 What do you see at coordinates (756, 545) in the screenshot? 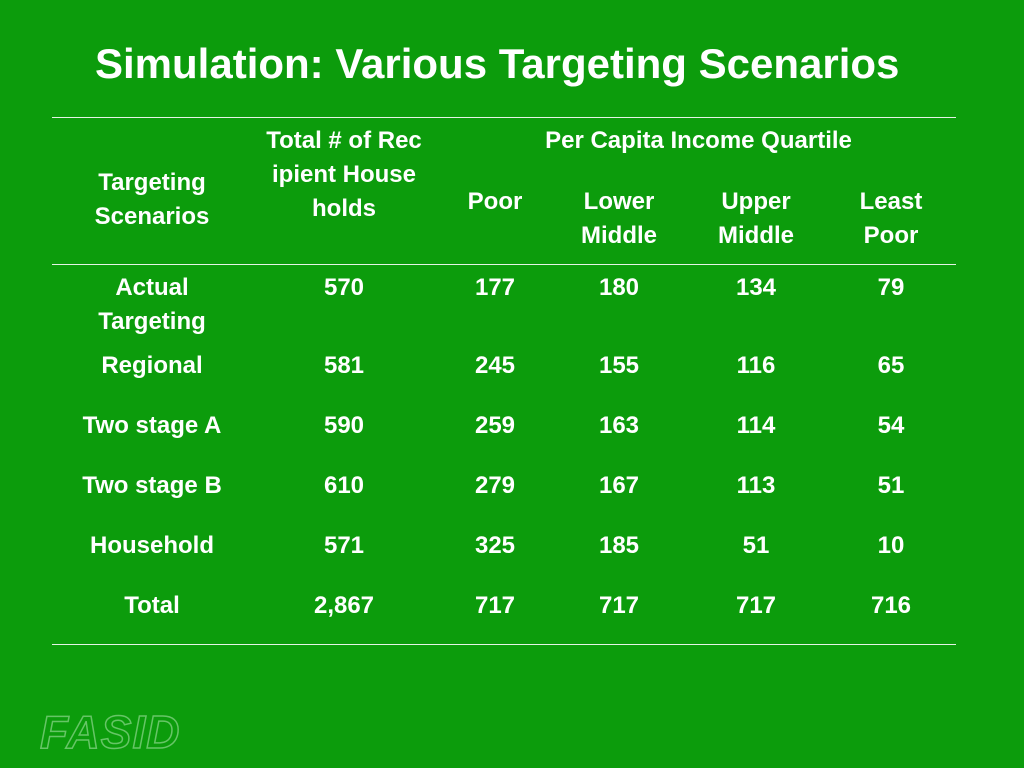
I see `cell-upper-middle: 51` at bounding box center [756, 545].